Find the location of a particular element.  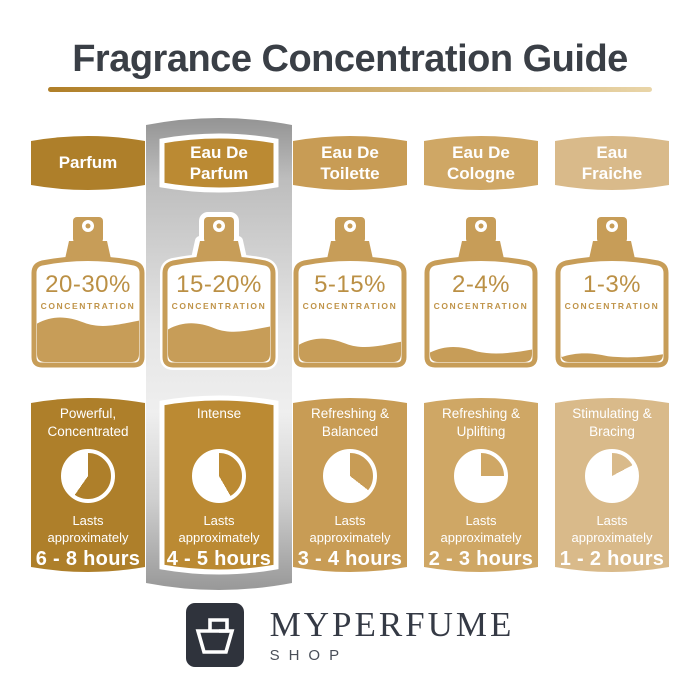

perfume-bottle-icon: 20-30% CONCENTRATION is located at coordinates (88, 295).